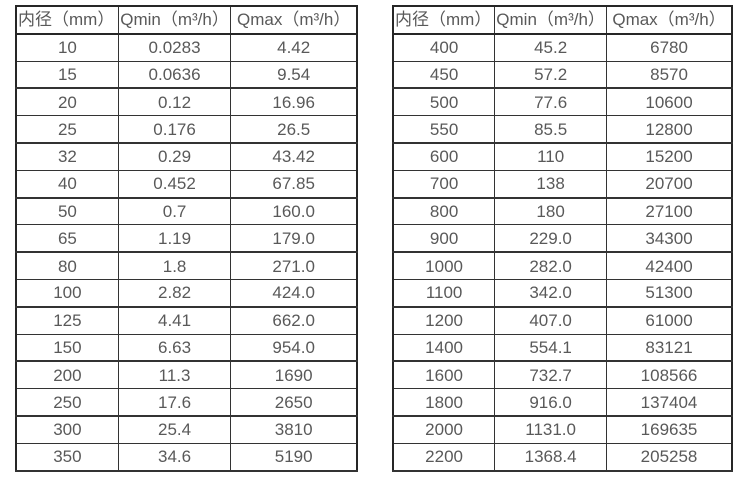 This screenshot has width=750, height=483. What do you see at coordinates (294, 293) in the screenshot?
I see `data-cell: 424.0` at bounding box center [294, 293].